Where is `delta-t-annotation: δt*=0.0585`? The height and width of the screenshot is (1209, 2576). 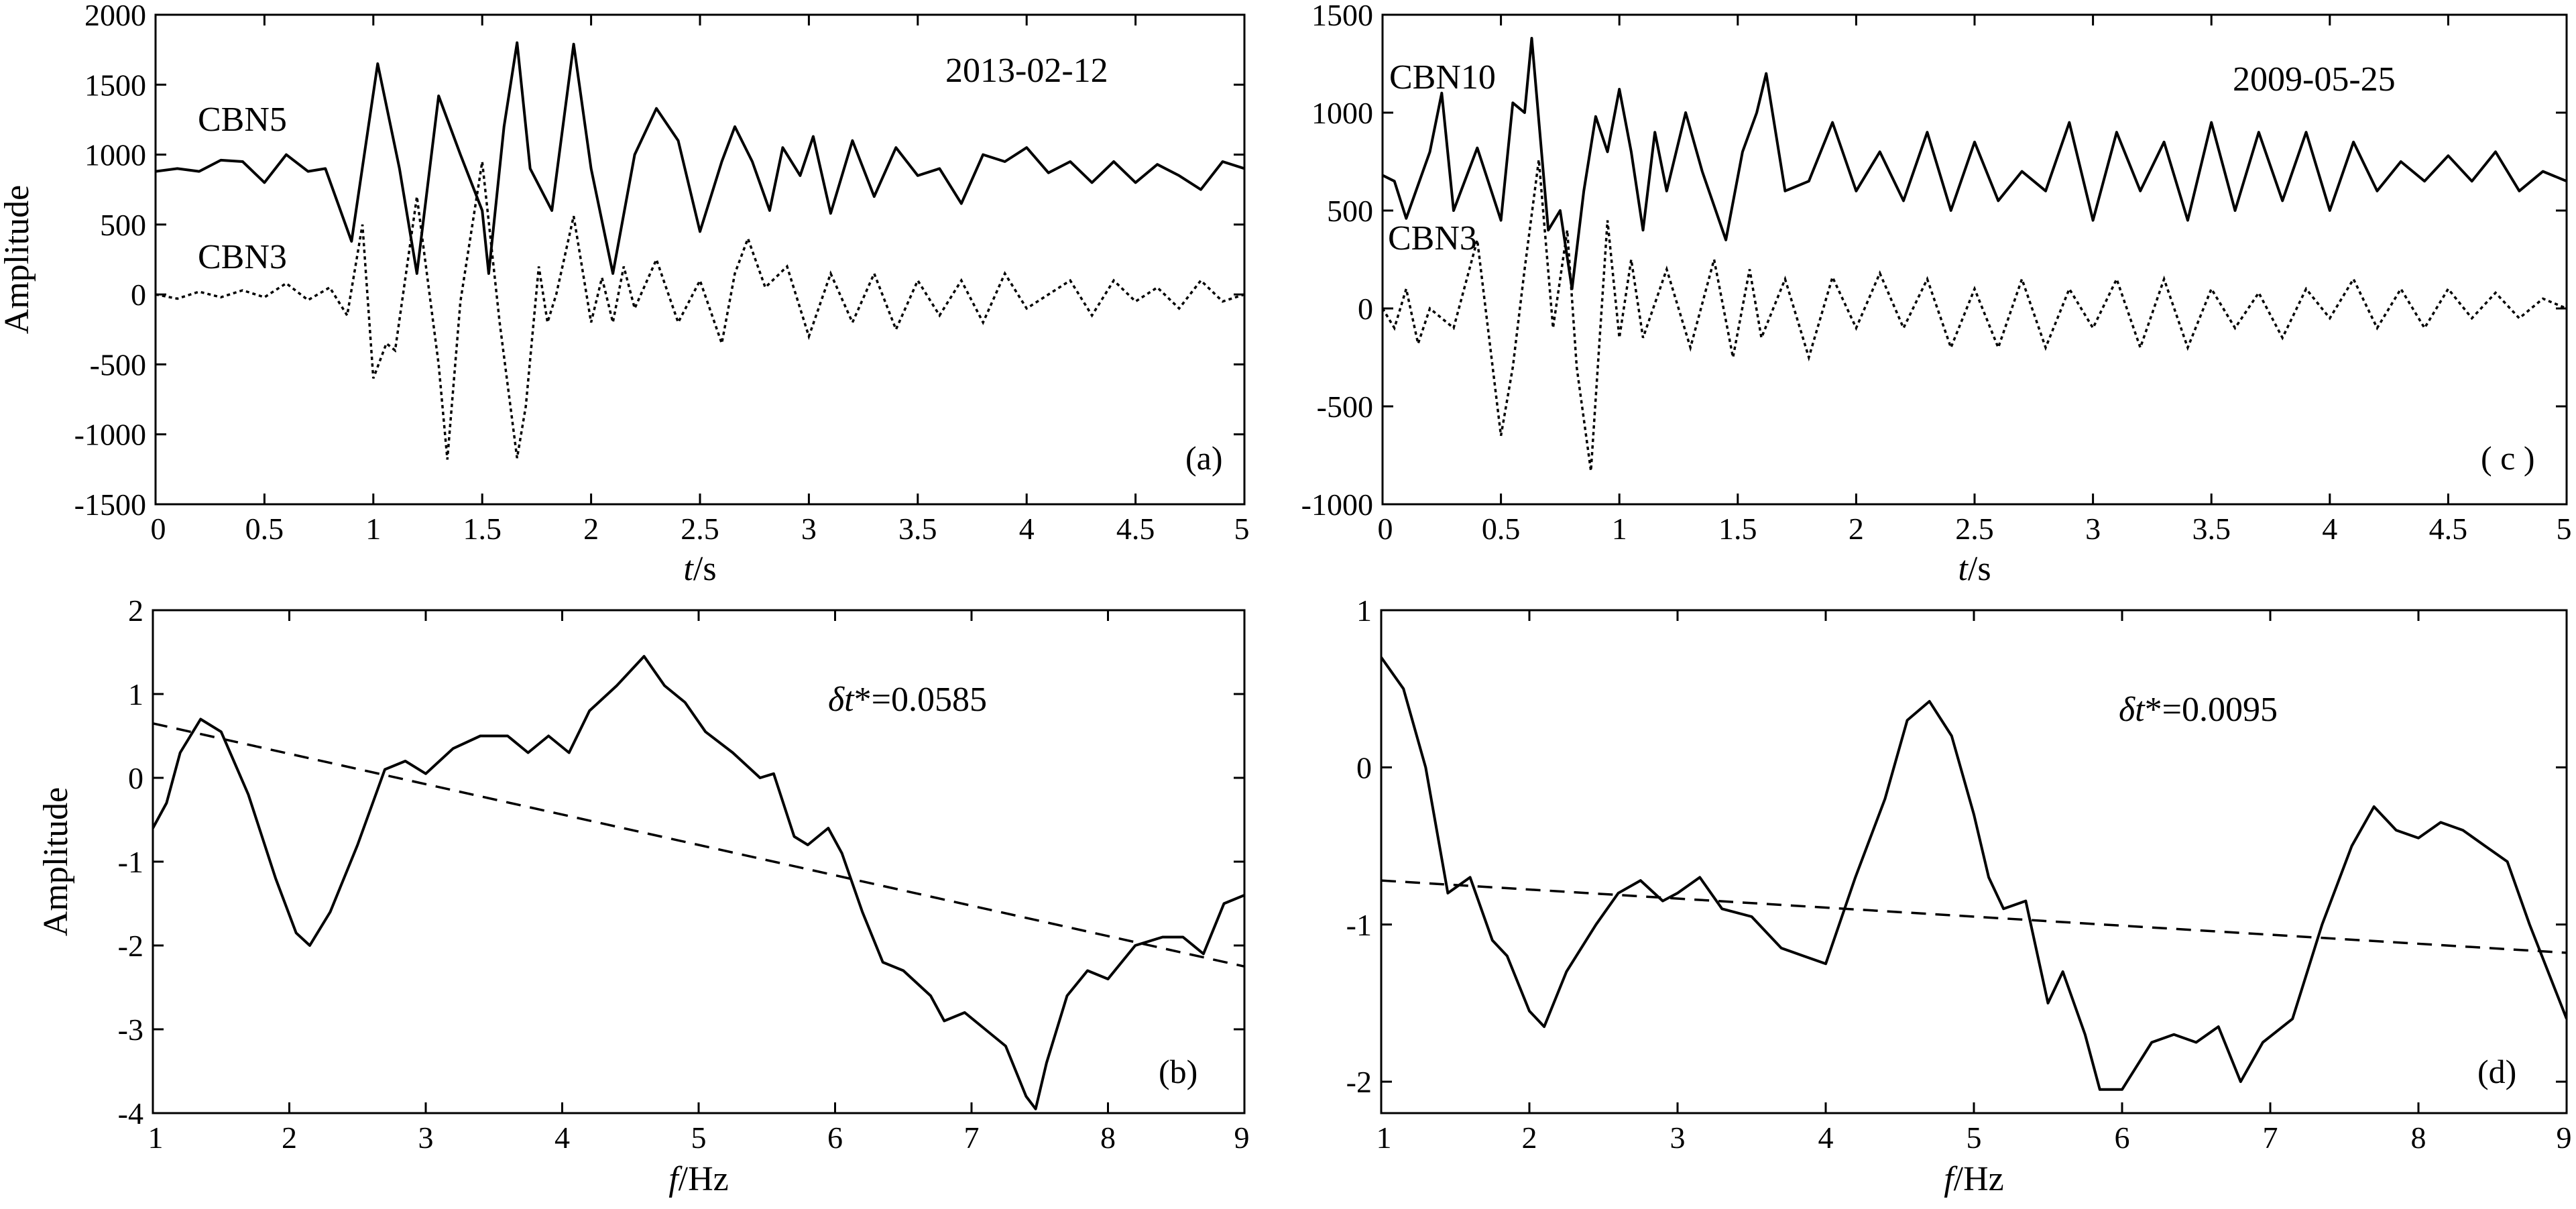
delta-t-annotation: δt*=0.0585 is located at coordinates (907, 700).